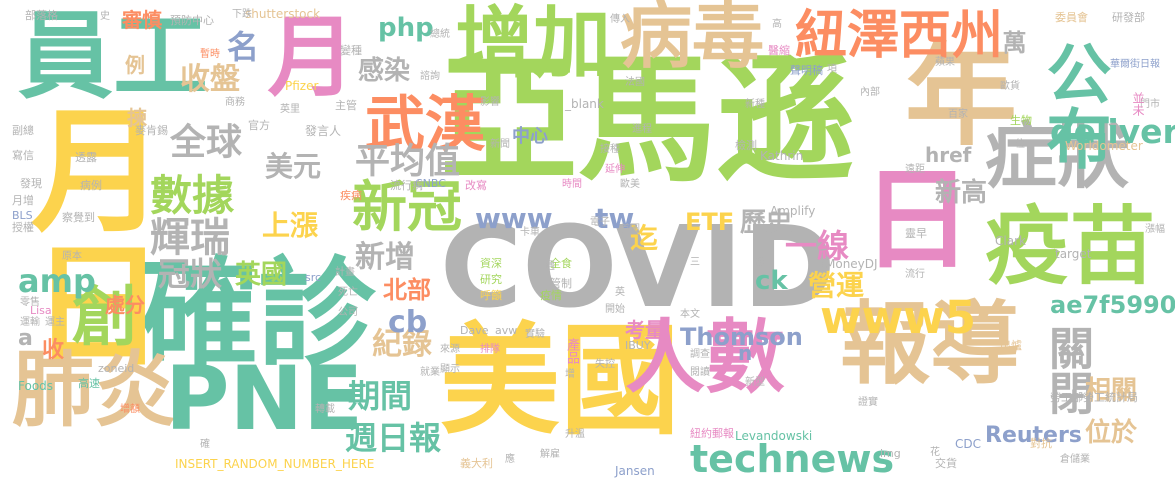  What do you see at coordinates (760, 262) in the screenshot?
I see `cloud-word: 初` at bounding box center [760, 262].